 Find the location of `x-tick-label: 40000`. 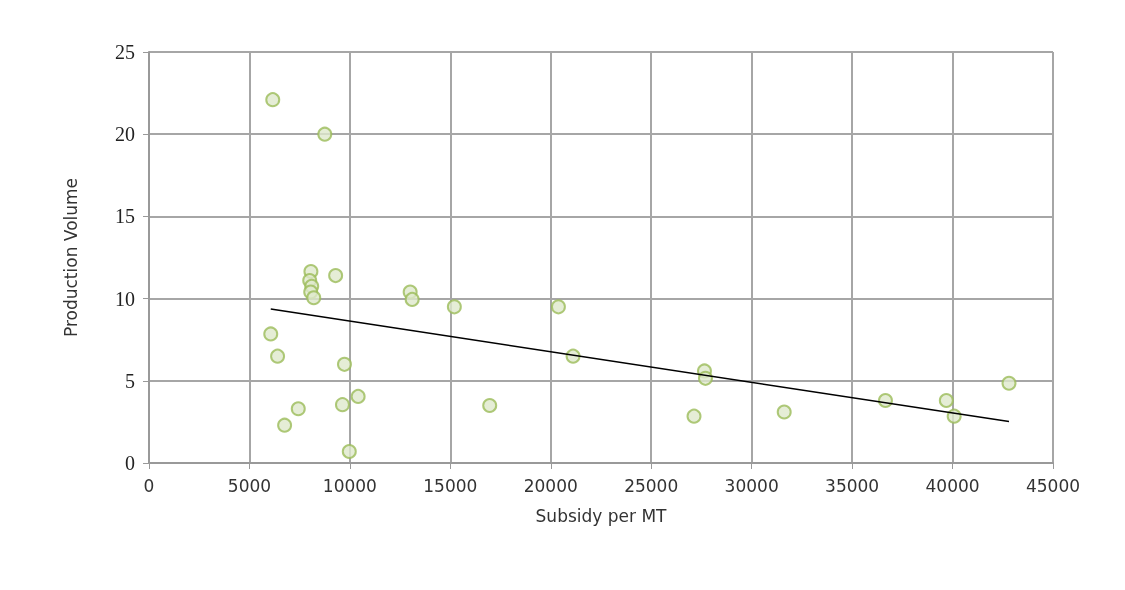

x-tick-label: 40000 is located at coordinates (952, 485).